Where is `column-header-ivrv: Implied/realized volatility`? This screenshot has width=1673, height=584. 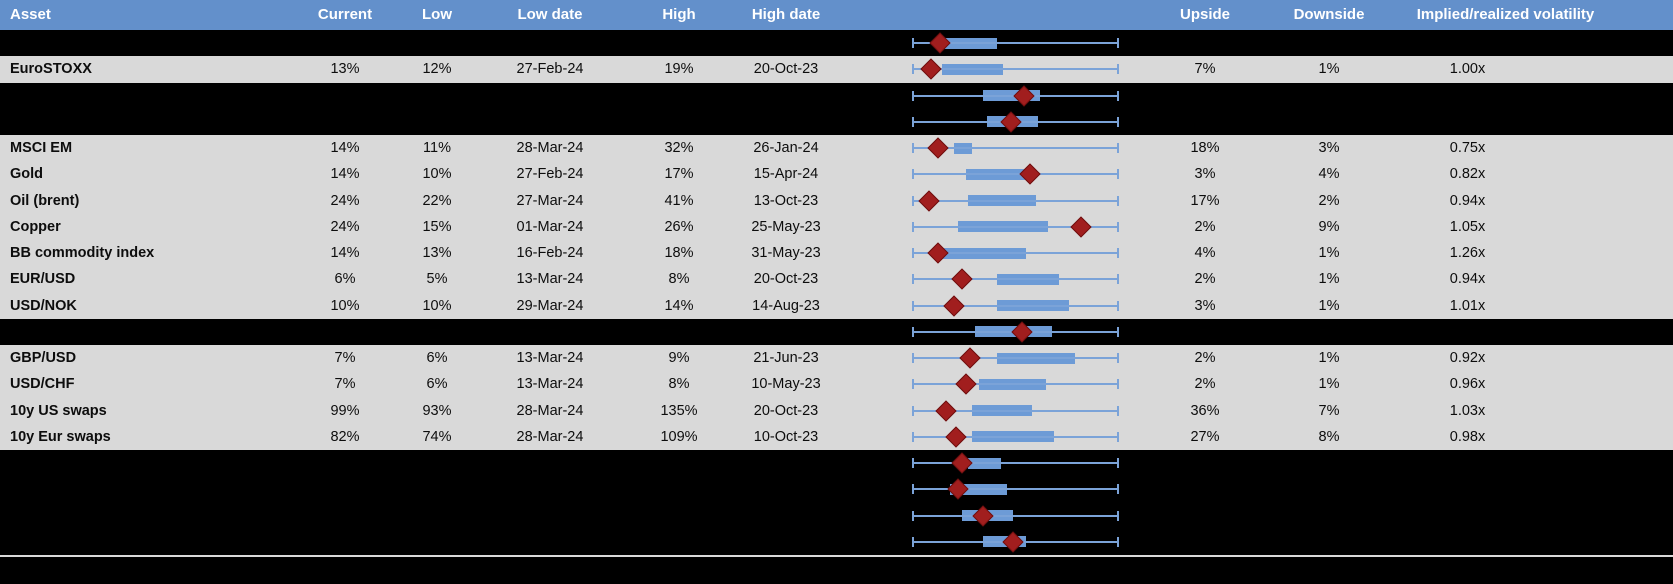 column-header-ivrv: Implied/realized volatility is located at coordinates (1505, 14).